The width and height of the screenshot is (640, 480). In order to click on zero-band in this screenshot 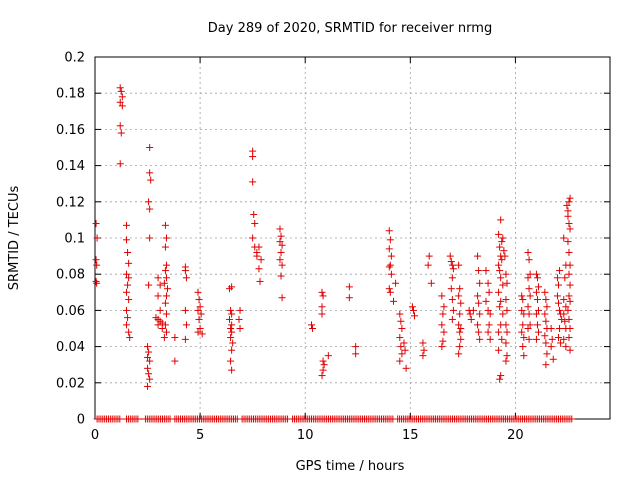, I will do `click(334, 419)`.